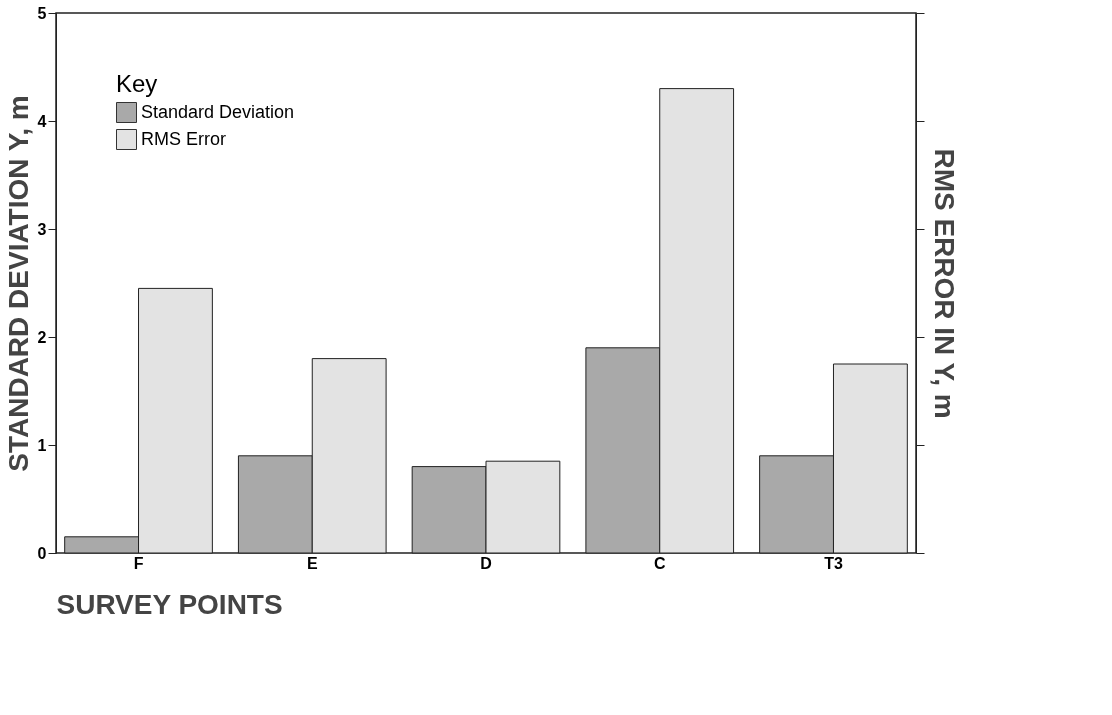 This screenshot has height=715, width=1112. I want to click on y-tick-label: 0, so click(42, 553).